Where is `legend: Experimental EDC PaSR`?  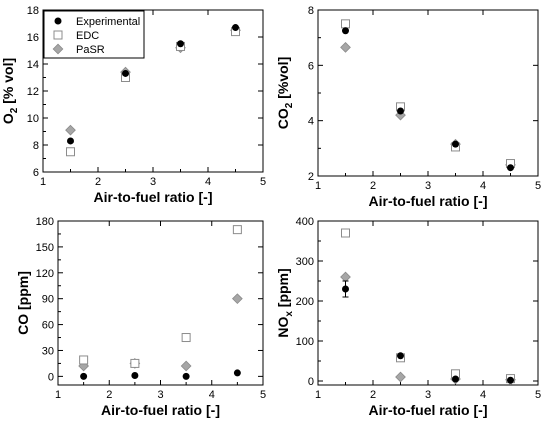
legend: Experimental EDC PaSR is located at coordinates (94, 34).